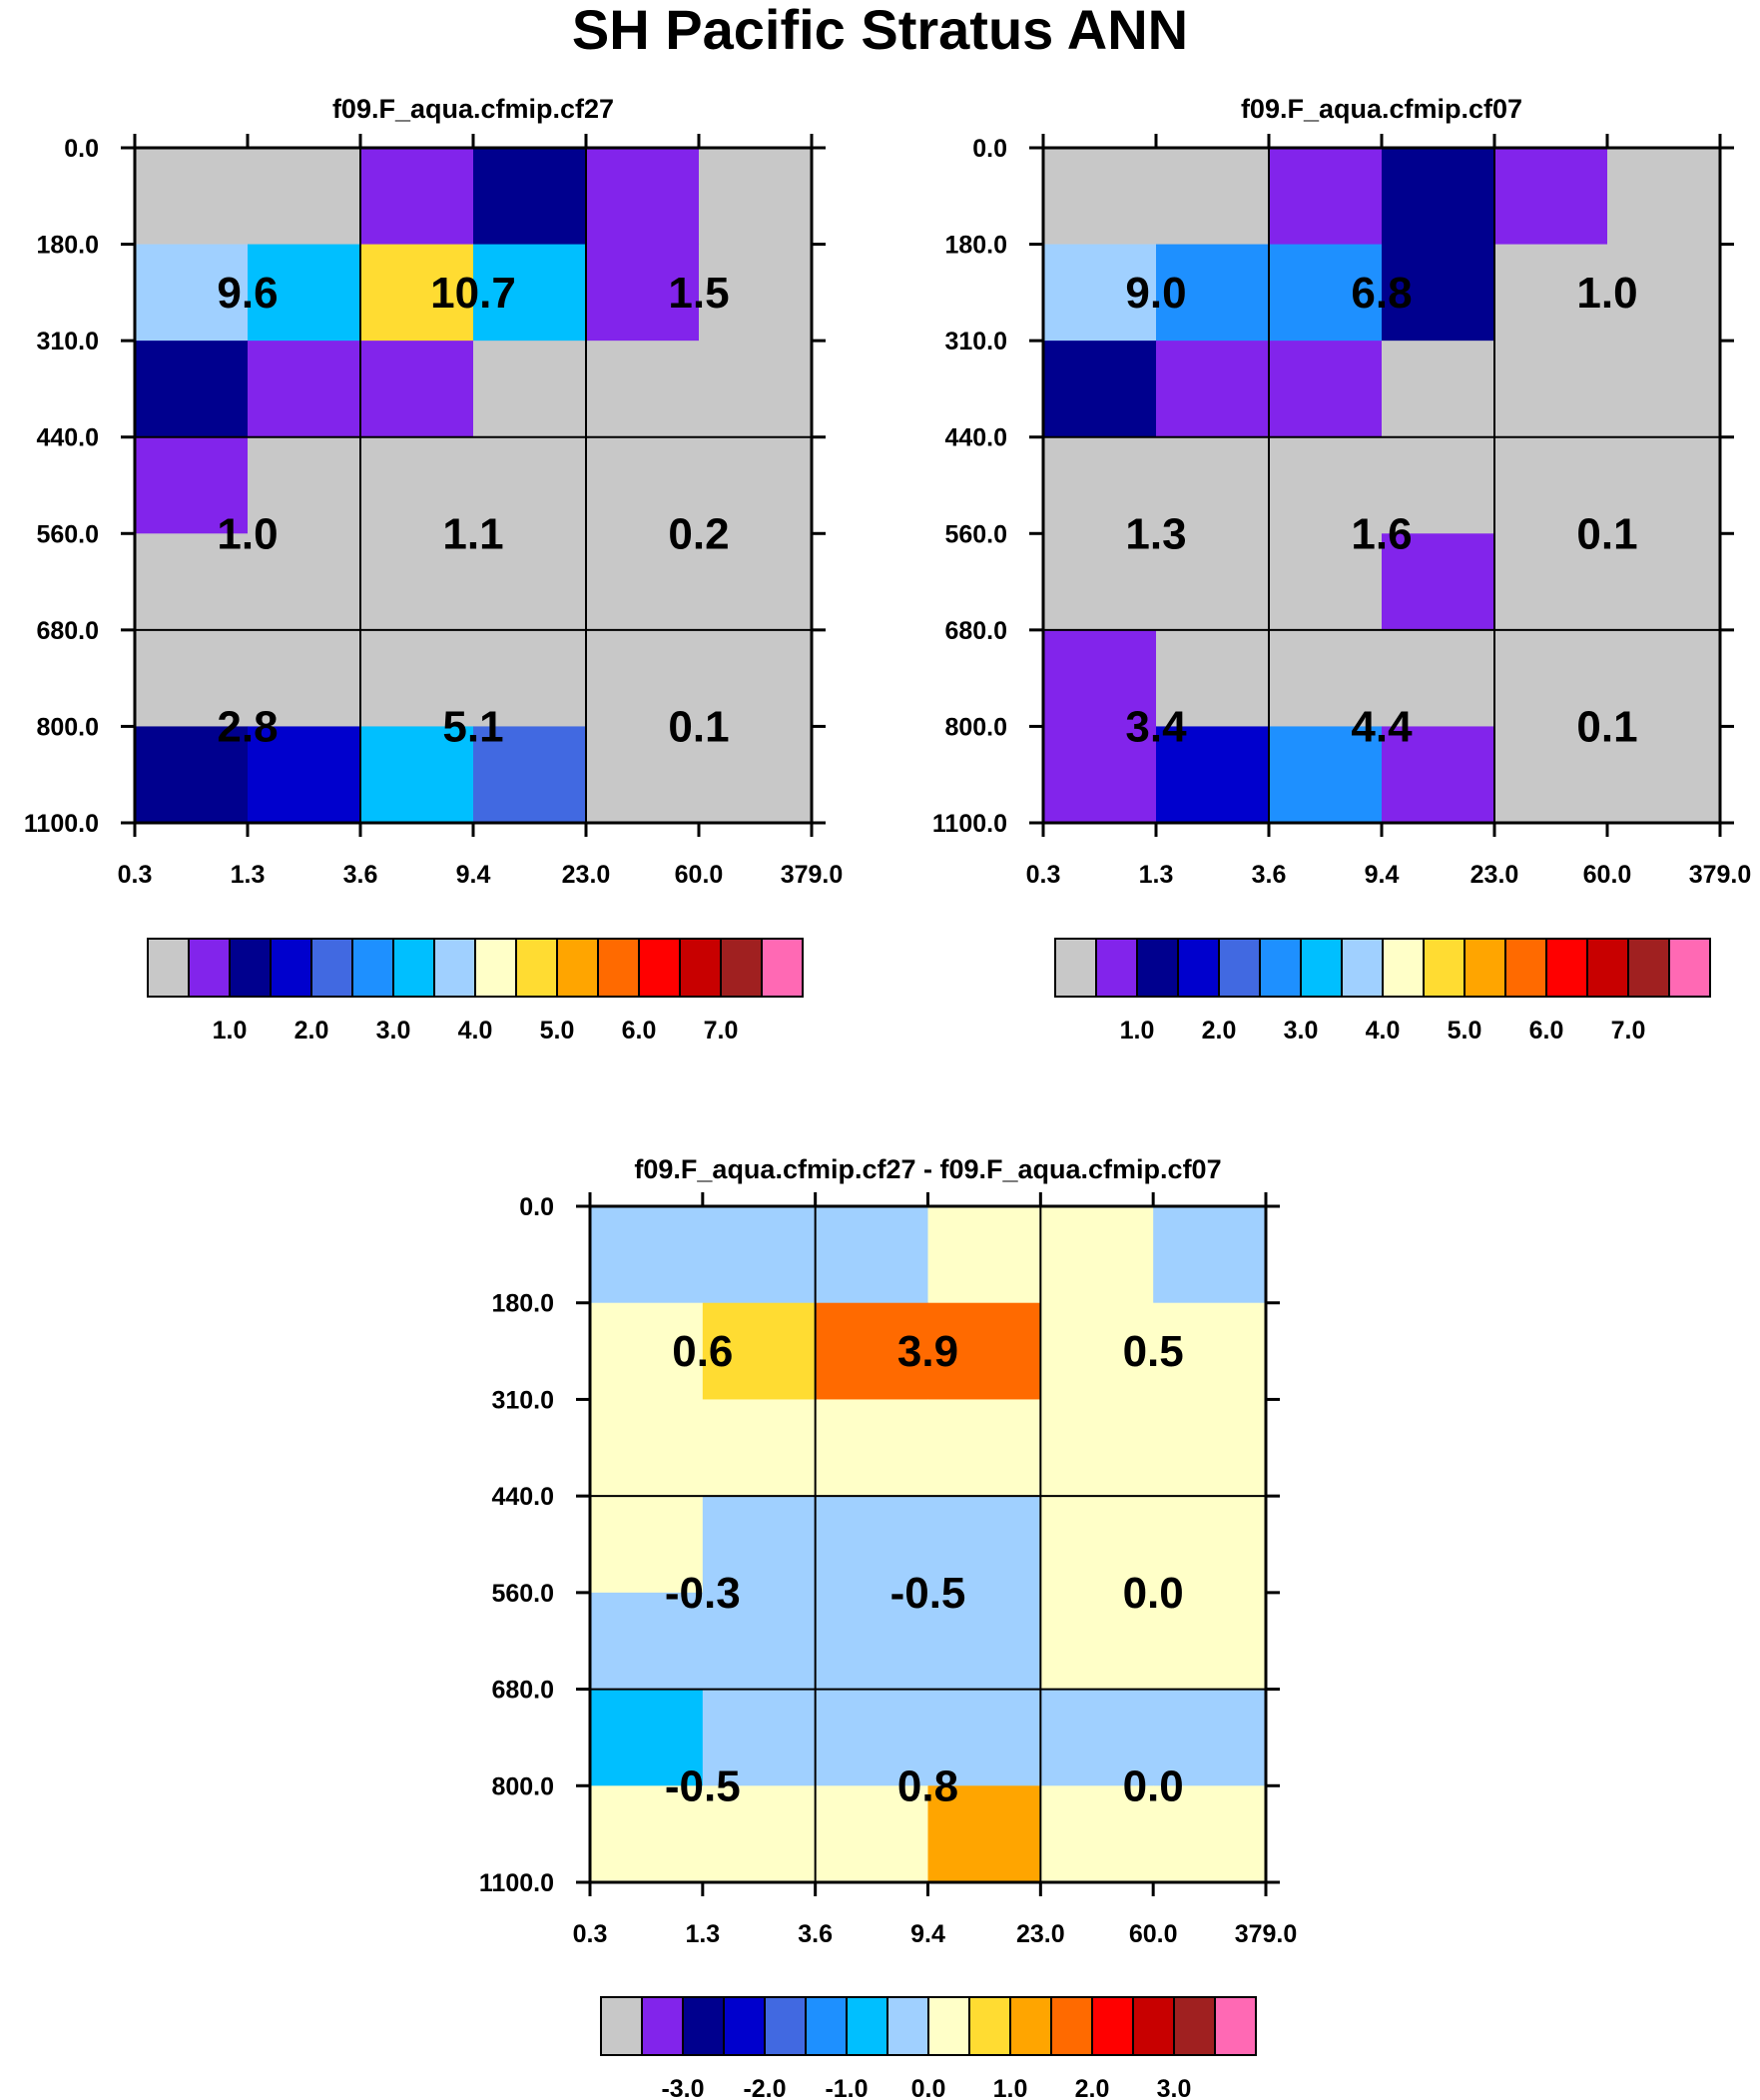 Image resolution: width=1760 pixels, height=2100 pixels. Describe the element at coordinates (764, 2087) in the screenshot. I see `colorbar-label: -2.0` at that location.